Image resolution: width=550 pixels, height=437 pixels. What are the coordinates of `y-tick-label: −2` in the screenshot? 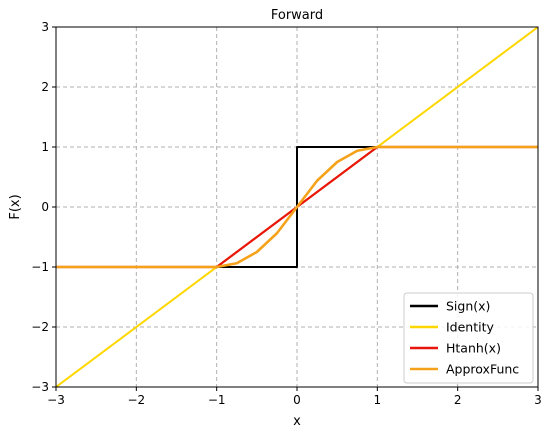 It's located at (40, 327).